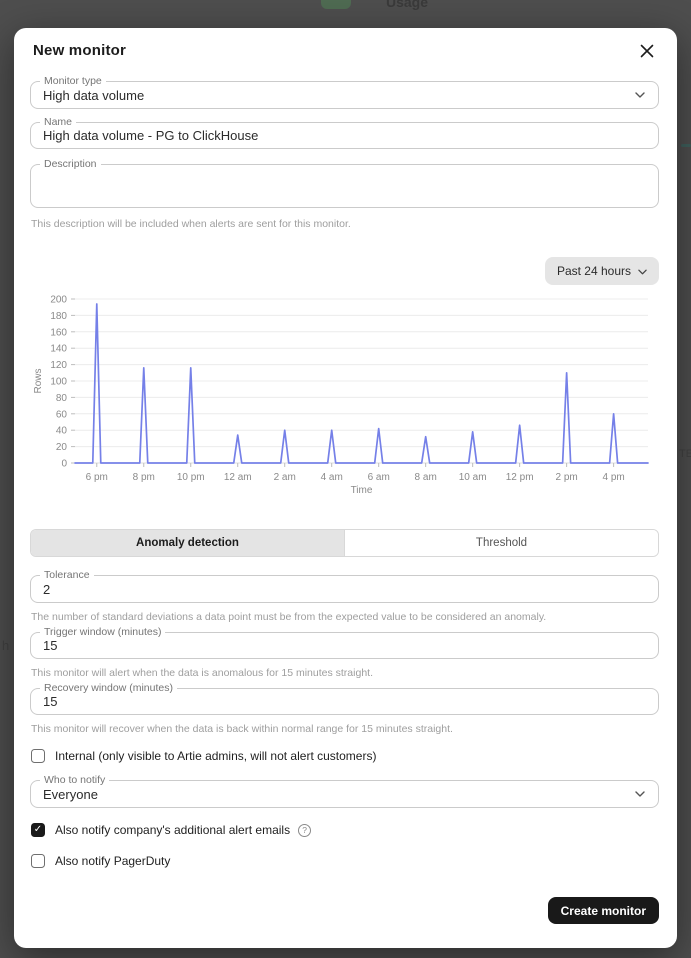  I want to click on background-chart-fragment, so click(686, 145).